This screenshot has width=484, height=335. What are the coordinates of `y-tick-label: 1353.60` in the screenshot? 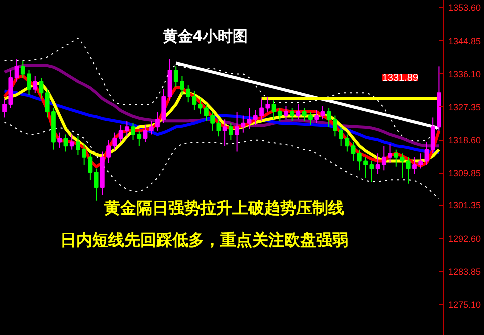 It's located at (465, 8).